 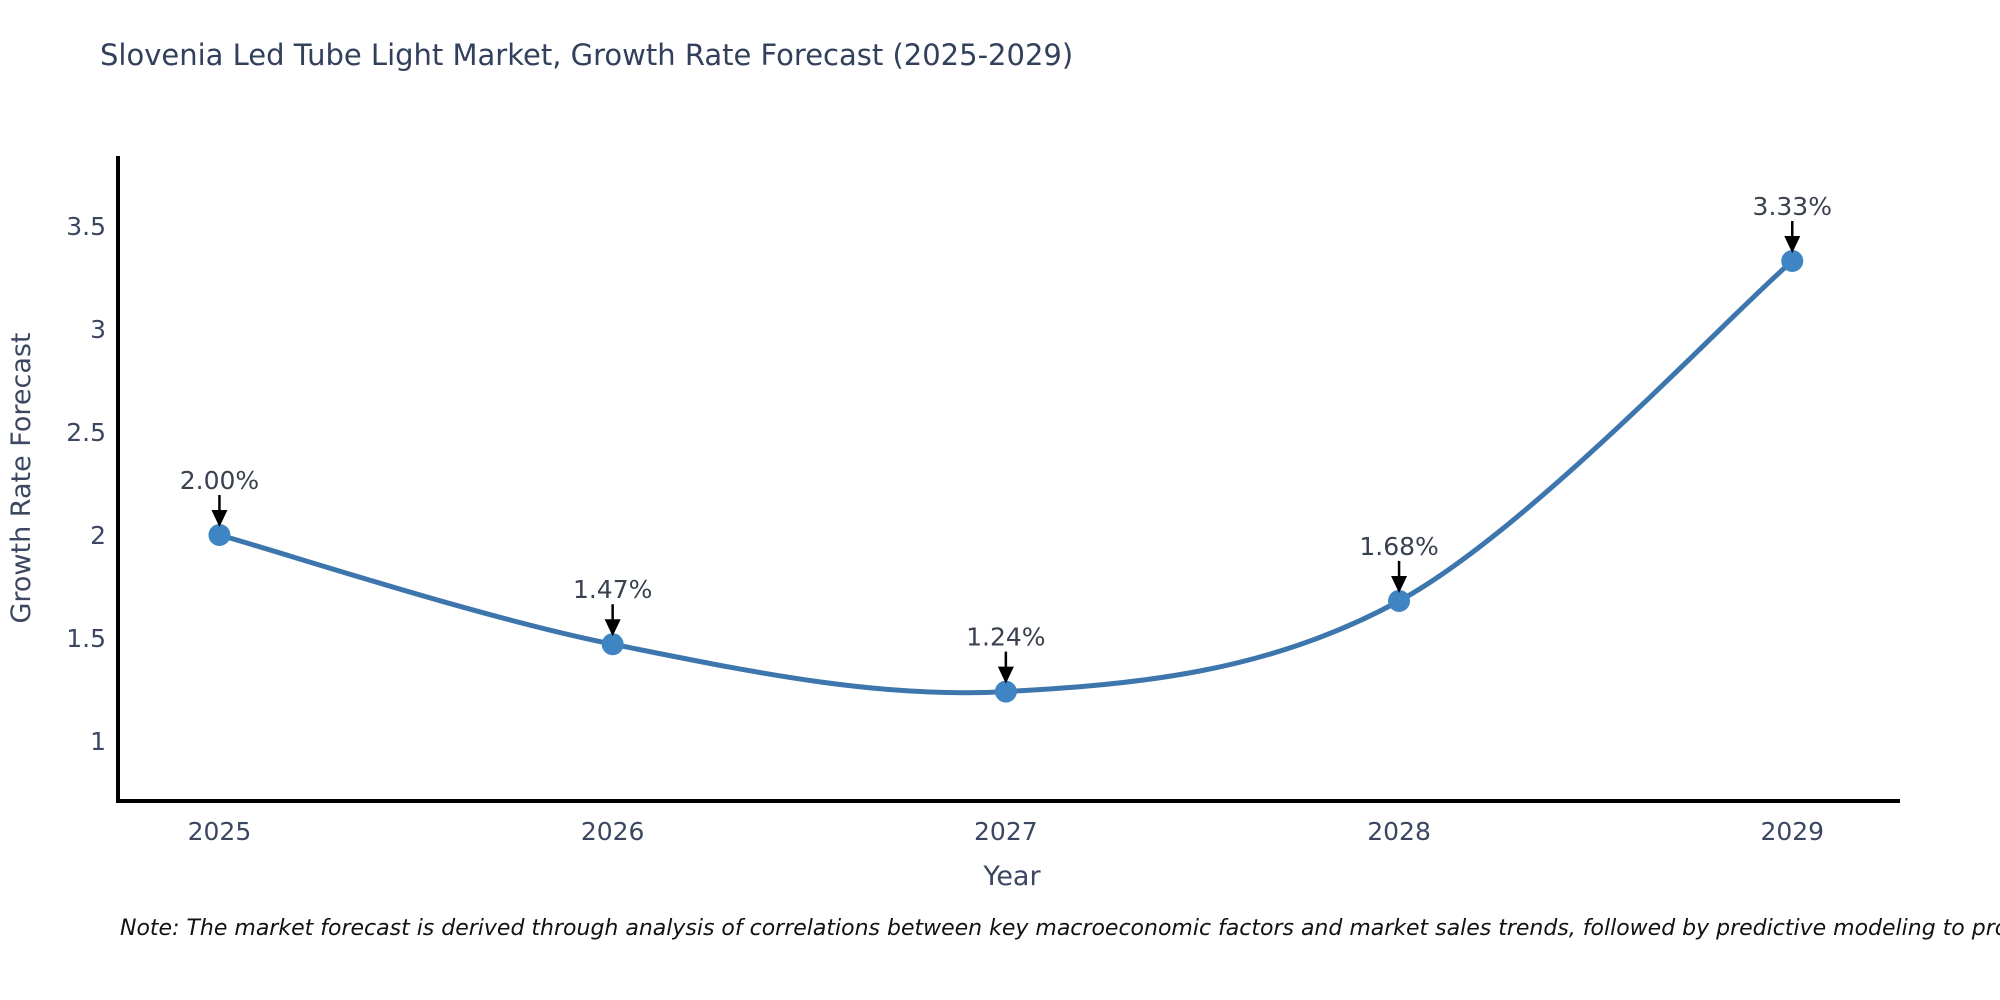 What do you see at coordinates (1011, 876) in the screenshot?
I see `x-axis-title: Year` at bounding box center [1011, 876].